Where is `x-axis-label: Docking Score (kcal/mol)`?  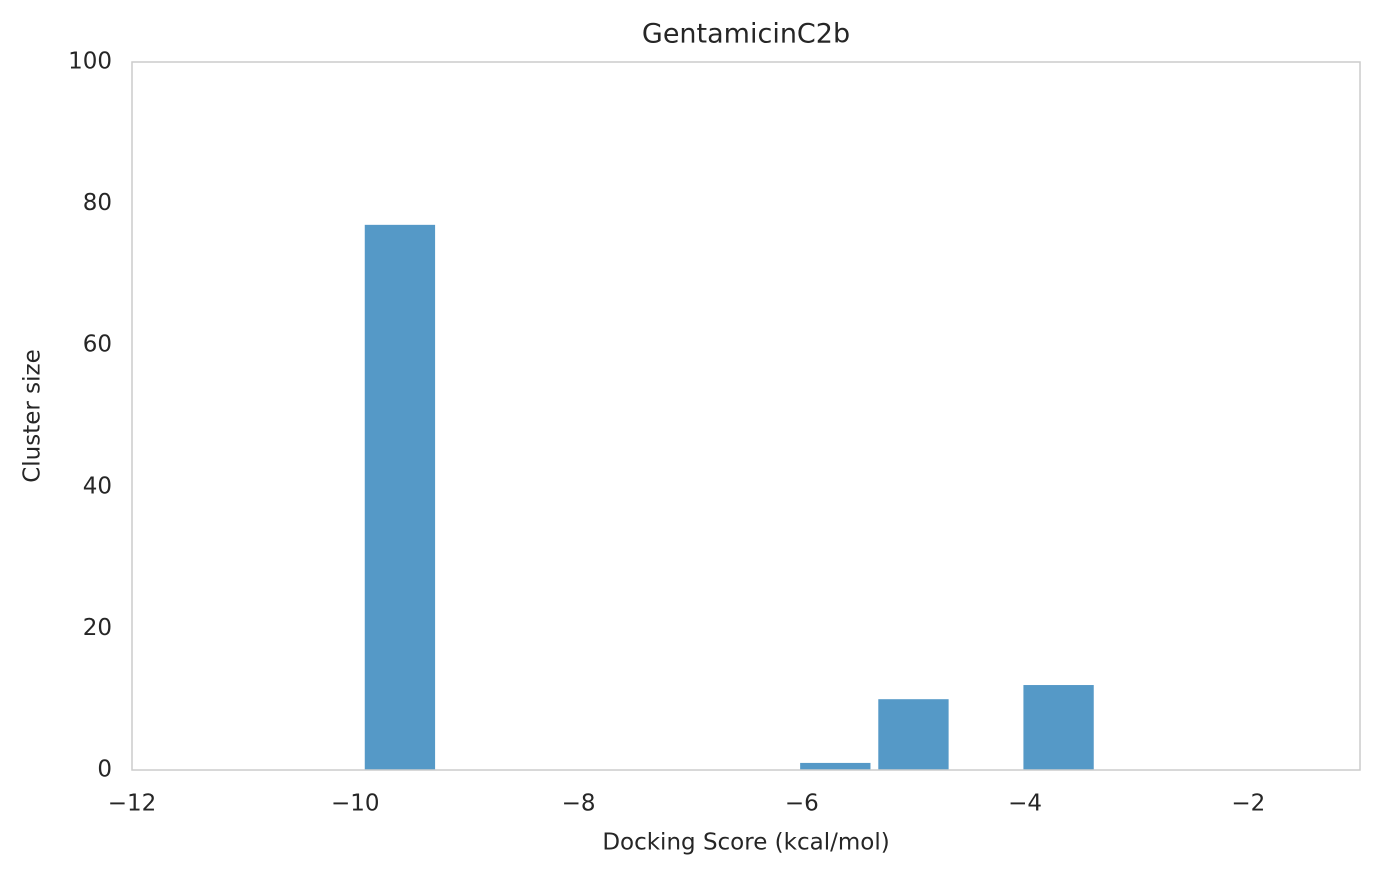 x-axis-label: Docking Score (kcal/mol) is located at coordinates (745, 843).